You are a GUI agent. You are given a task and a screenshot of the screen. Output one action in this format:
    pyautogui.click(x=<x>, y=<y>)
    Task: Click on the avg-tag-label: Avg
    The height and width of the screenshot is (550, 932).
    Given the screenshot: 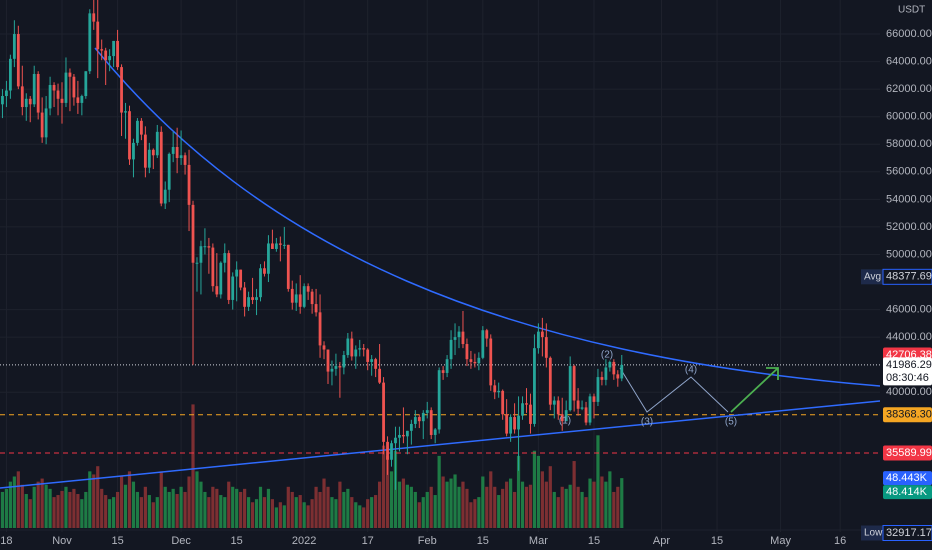 What is the action you would take?
    pyautogui.click(x=872, y=276)
    